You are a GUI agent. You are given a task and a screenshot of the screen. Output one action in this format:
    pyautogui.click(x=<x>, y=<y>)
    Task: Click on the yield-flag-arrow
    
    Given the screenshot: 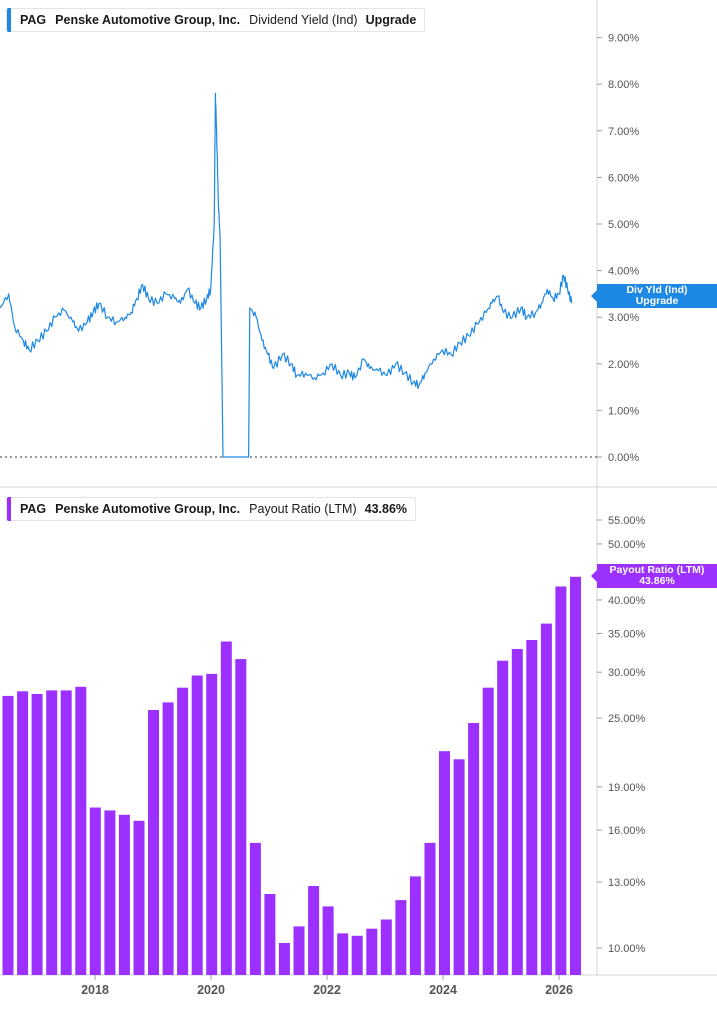 What is the action you would take?
    pyautogui.click(x=594, y=296)
    